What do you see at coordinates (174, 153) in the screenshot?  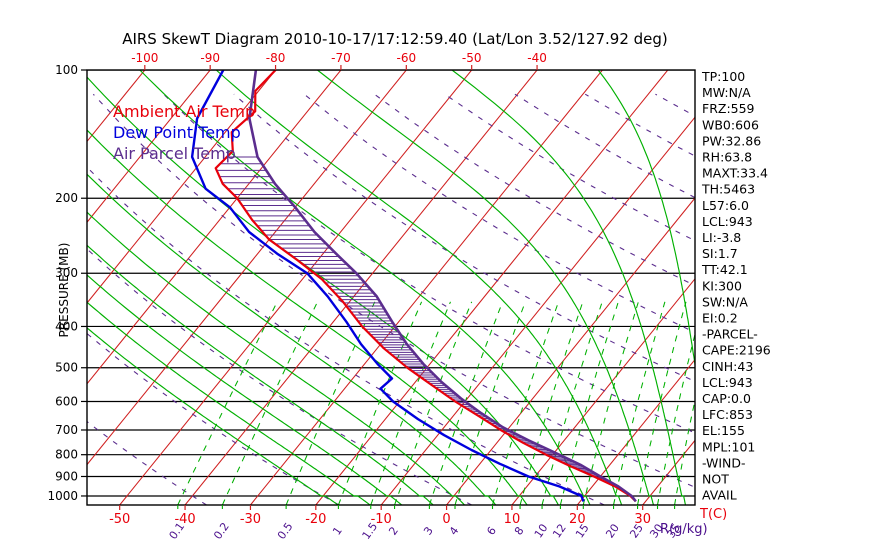 I see `legend-air-parcel-temp: Air Parcel Temp` at bounding box center [174, 153].